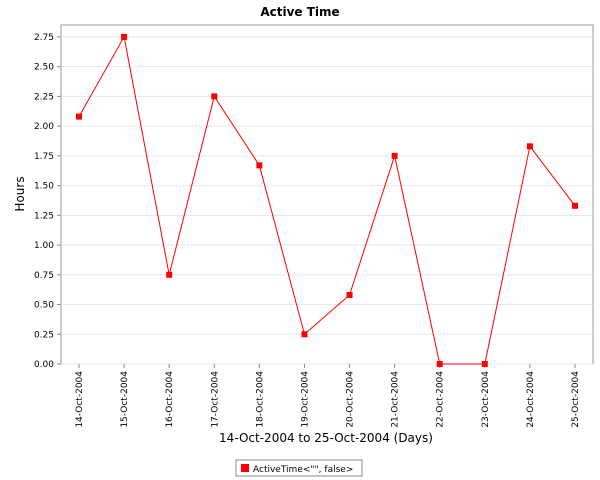 The height and width of the screenshot is (480, 600). I want to click on y-tick-label: 1.75, so click(44, 157).